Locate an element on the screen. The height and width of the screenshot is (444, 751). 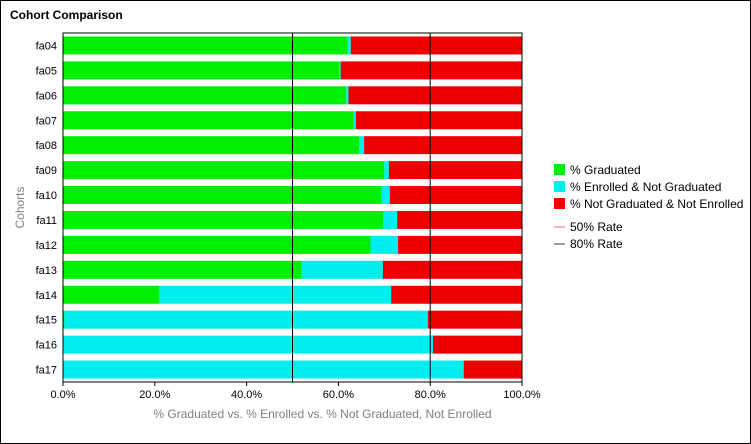
x-tick-label-2: 40.0% is located at coordinates (246, 395).